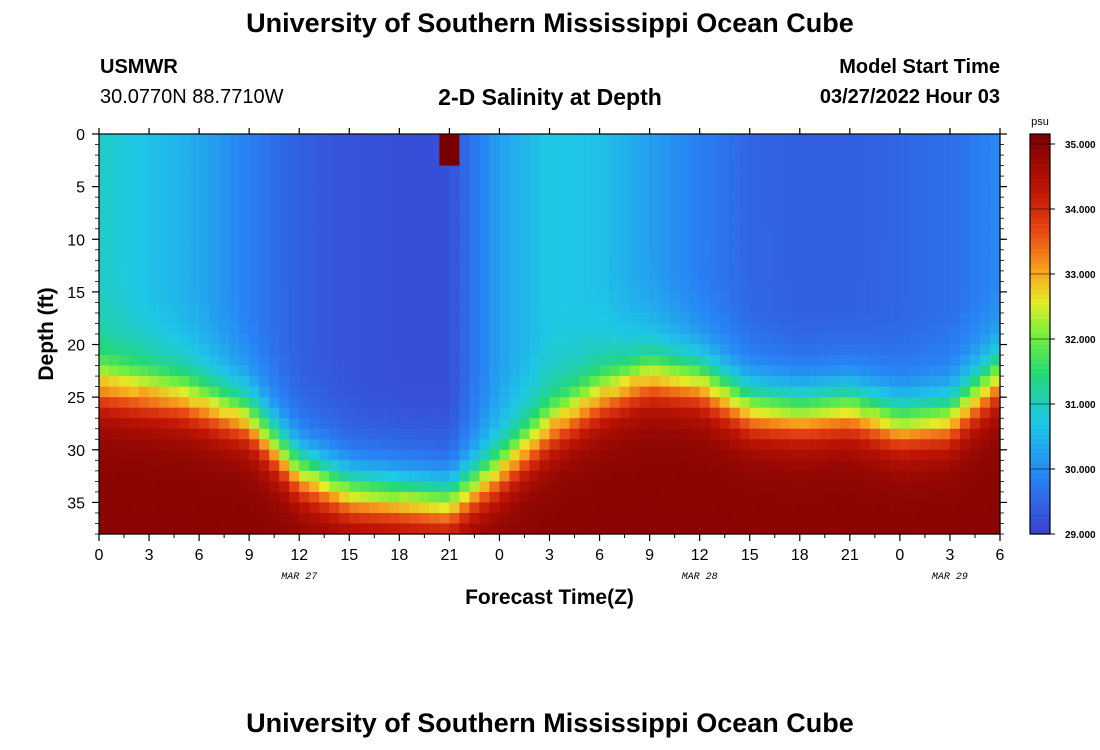 The width and height of the screenshot is (1100, 750). Describe the element at coordinates (1080, 405) in the screenshot. I see `colorbar-tick-label: 31.000` at that location.